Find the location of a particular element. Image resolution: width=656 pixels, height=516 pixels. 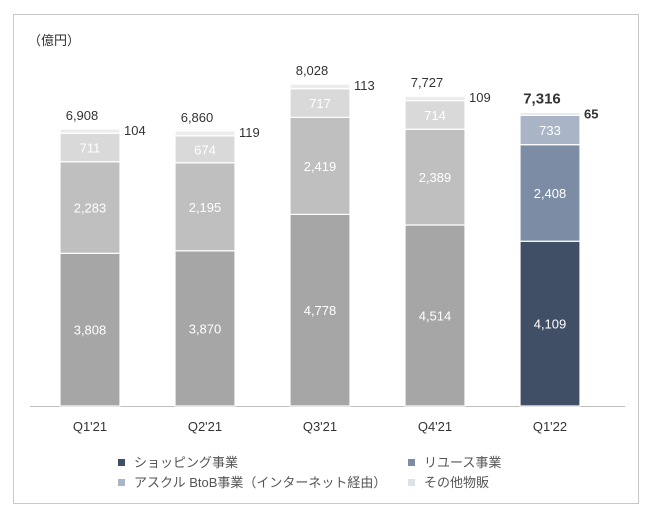

legend-item: ショッピング事業 is located at coordinates (178, 461).